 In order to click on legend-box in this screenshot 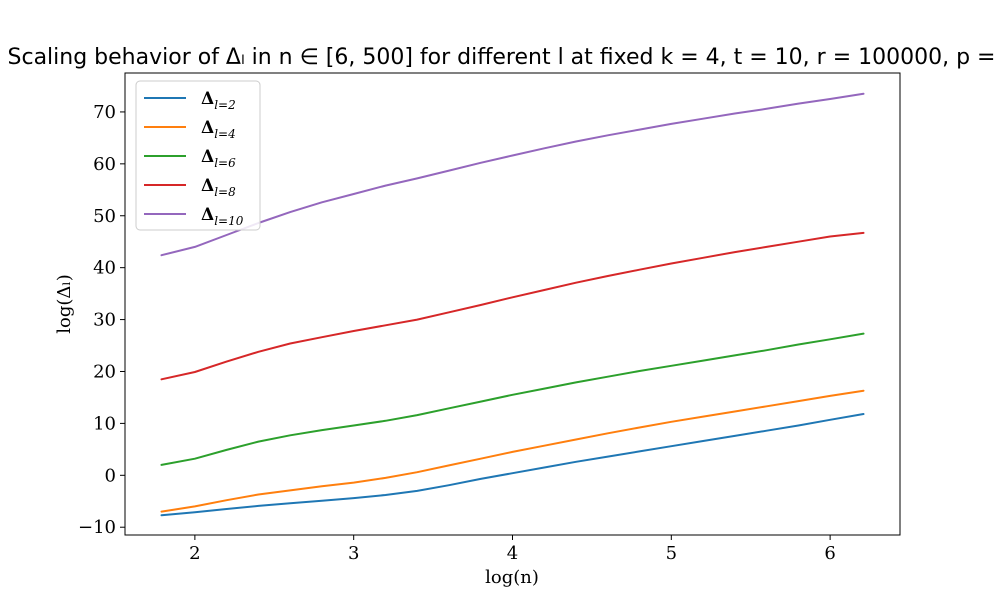, I will do `click(198, 155)`.